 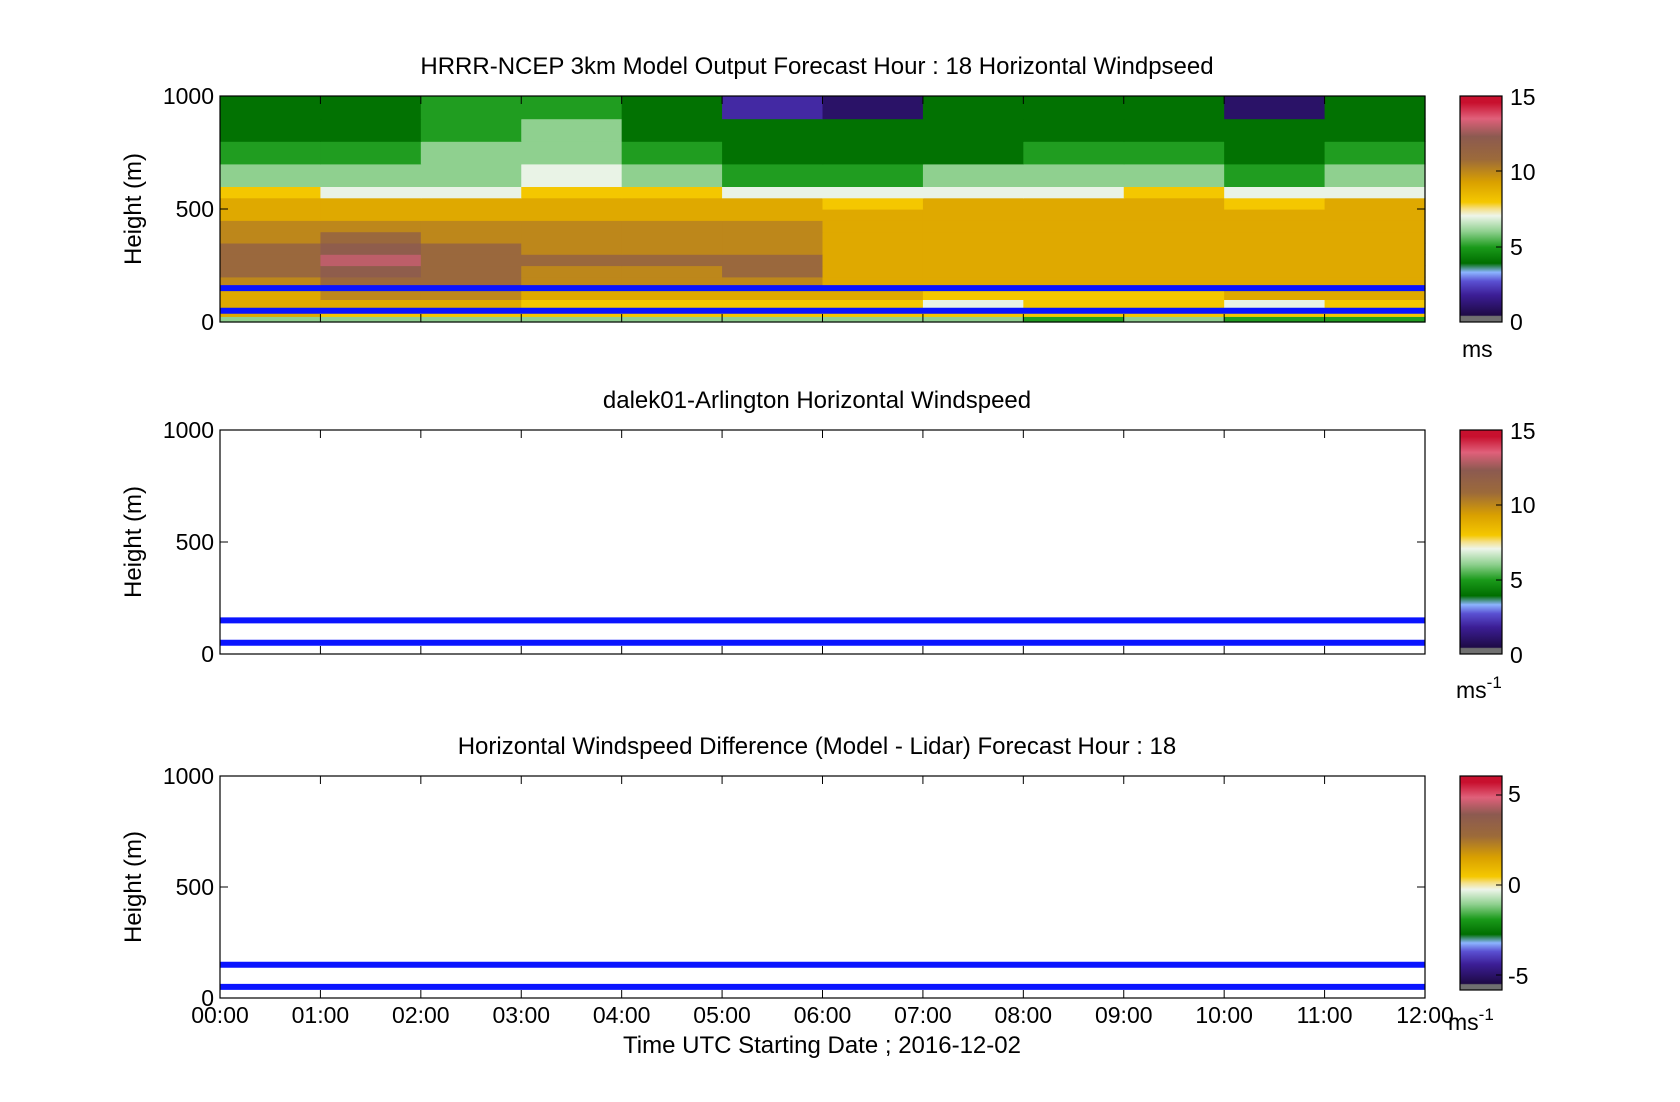 I want to click on x-tick-label: 12:00, so click(x=1425, y=1015).